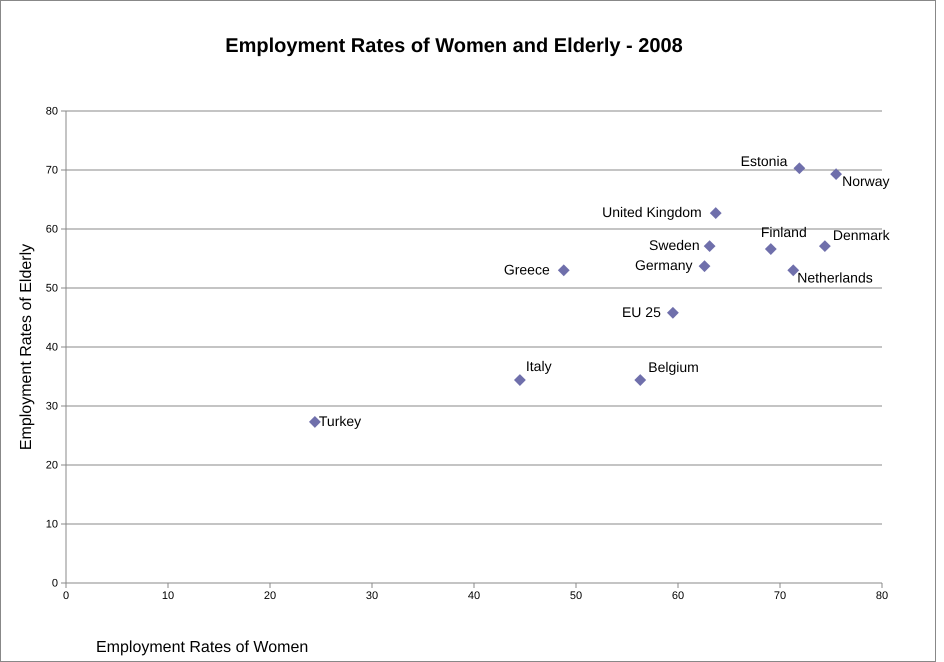 This screenshot has width=944, height=662. I want to click on annotation: Netherlands, so click(835, 277).